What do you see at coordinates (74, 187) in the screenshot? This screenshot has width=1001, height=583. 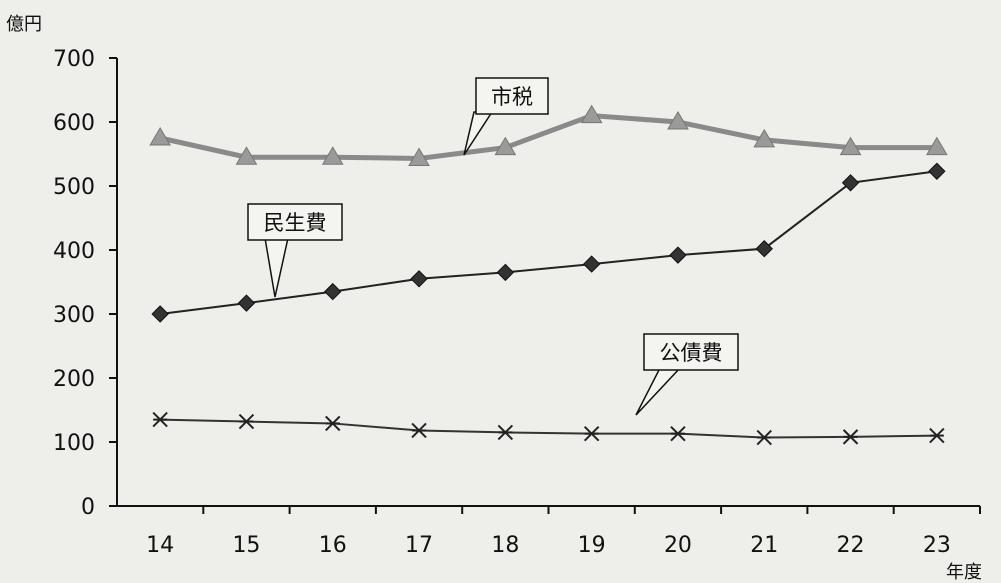 I see `y-tick-label: 500` at bounding box center [74, 187].